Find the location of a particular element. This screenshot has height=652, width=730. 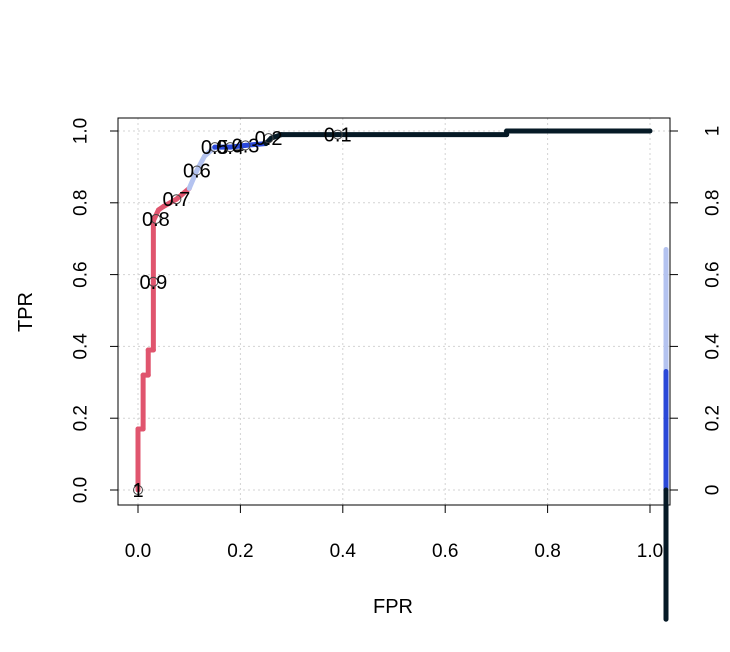

cutoff-label: 0.5 is located at coordinates (215, 148).